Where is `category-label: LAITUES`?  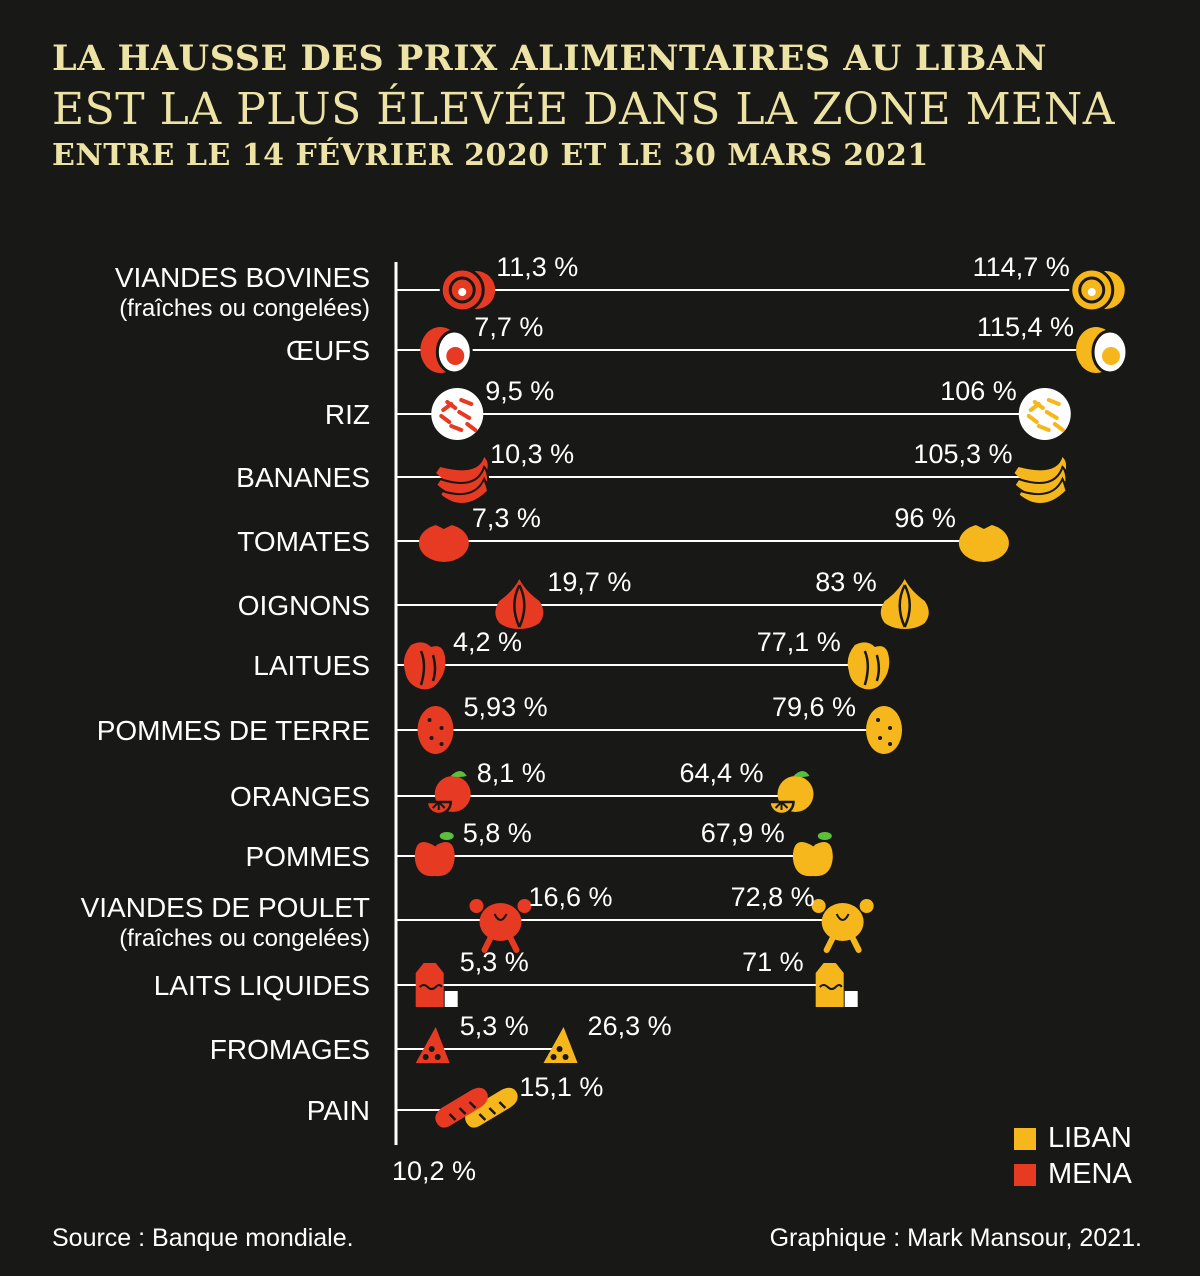
category-label: LAITUES is located at coordinates (311, 665).